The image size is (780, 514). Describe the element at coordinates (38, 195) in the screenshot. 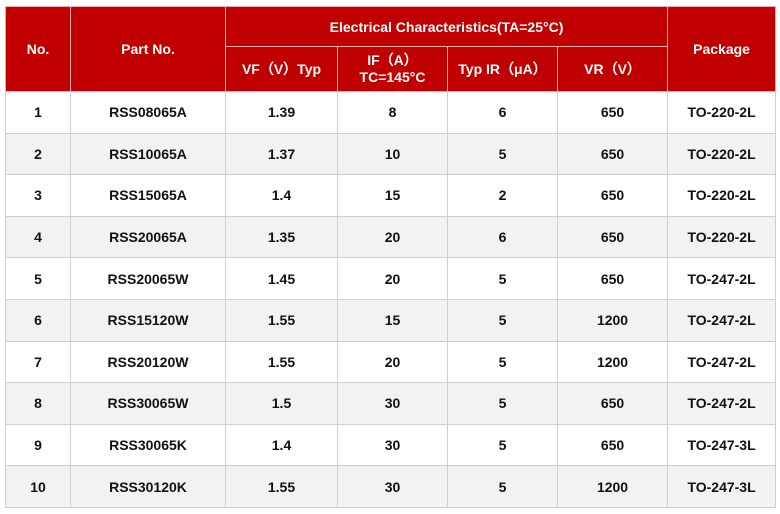

I see `cell-no: 3` at that location.